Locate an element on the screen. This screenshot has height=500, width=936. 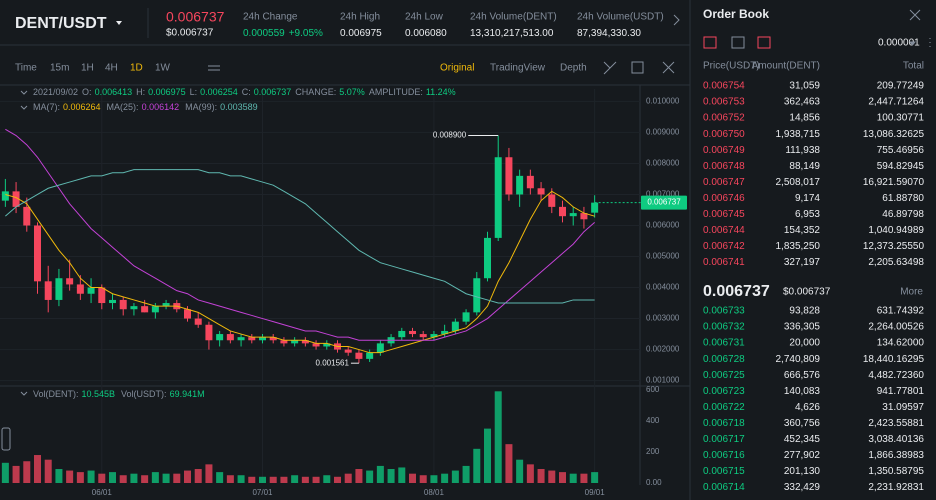
side-handle is located at coordinates (6, 439).